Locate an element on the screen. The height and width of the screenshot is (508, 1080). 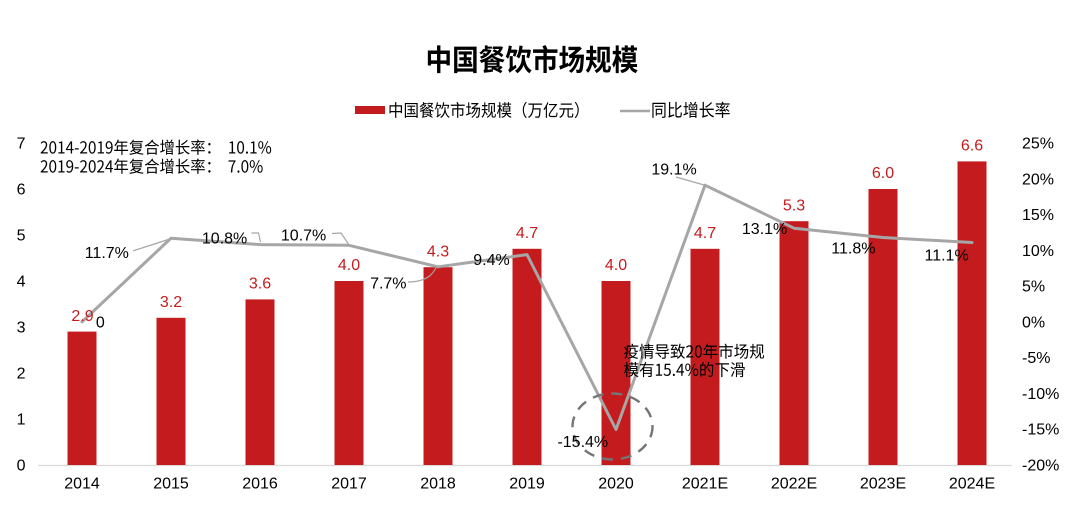
svg-text: 6 is located at coordinates (21, 190).